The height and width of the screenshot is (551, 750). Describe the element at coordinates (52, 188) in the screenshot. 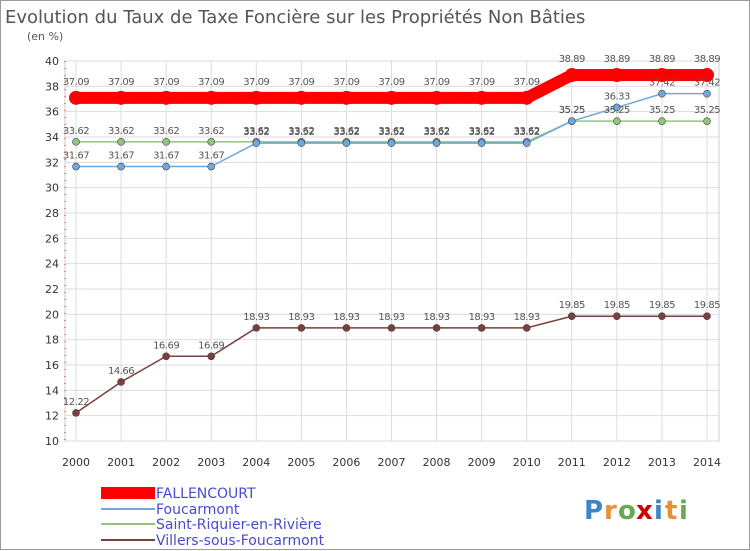

I see `y-tick-label: 30` at that location.